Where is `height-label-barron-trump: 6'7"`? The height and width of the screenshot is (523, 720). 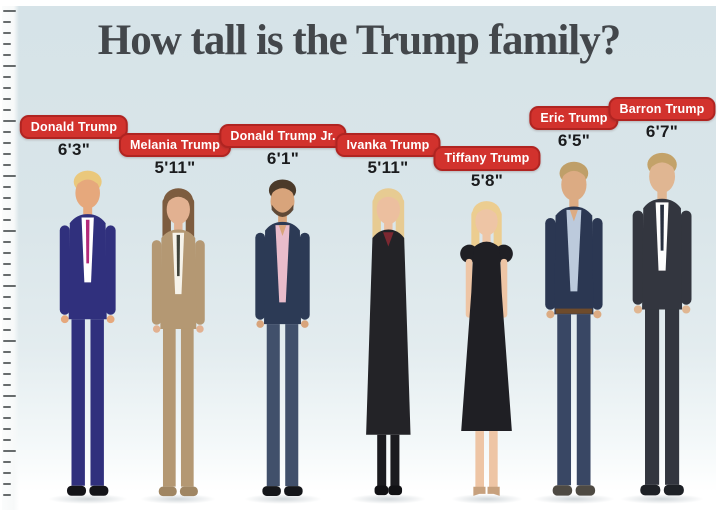 height-label-barron-trump: 6'7" is located at coordinates (662, 131).